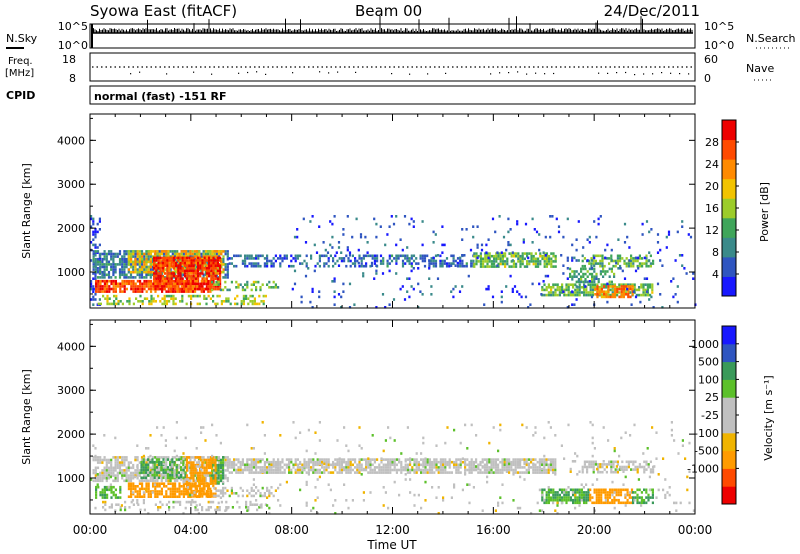  I want to click on noise-left-label: N.Sky, so click(22, 38).